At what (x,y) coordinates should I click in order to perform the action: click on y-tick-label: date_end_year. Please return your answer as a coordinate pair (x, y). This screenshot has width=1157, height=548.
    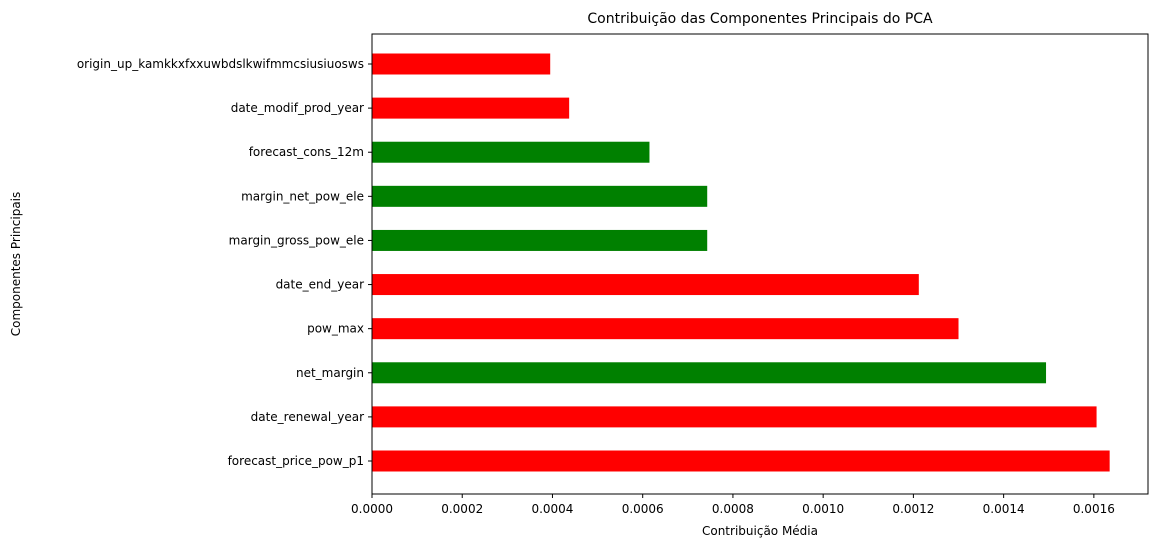
    Looking at the image, I should click on (320, 285).